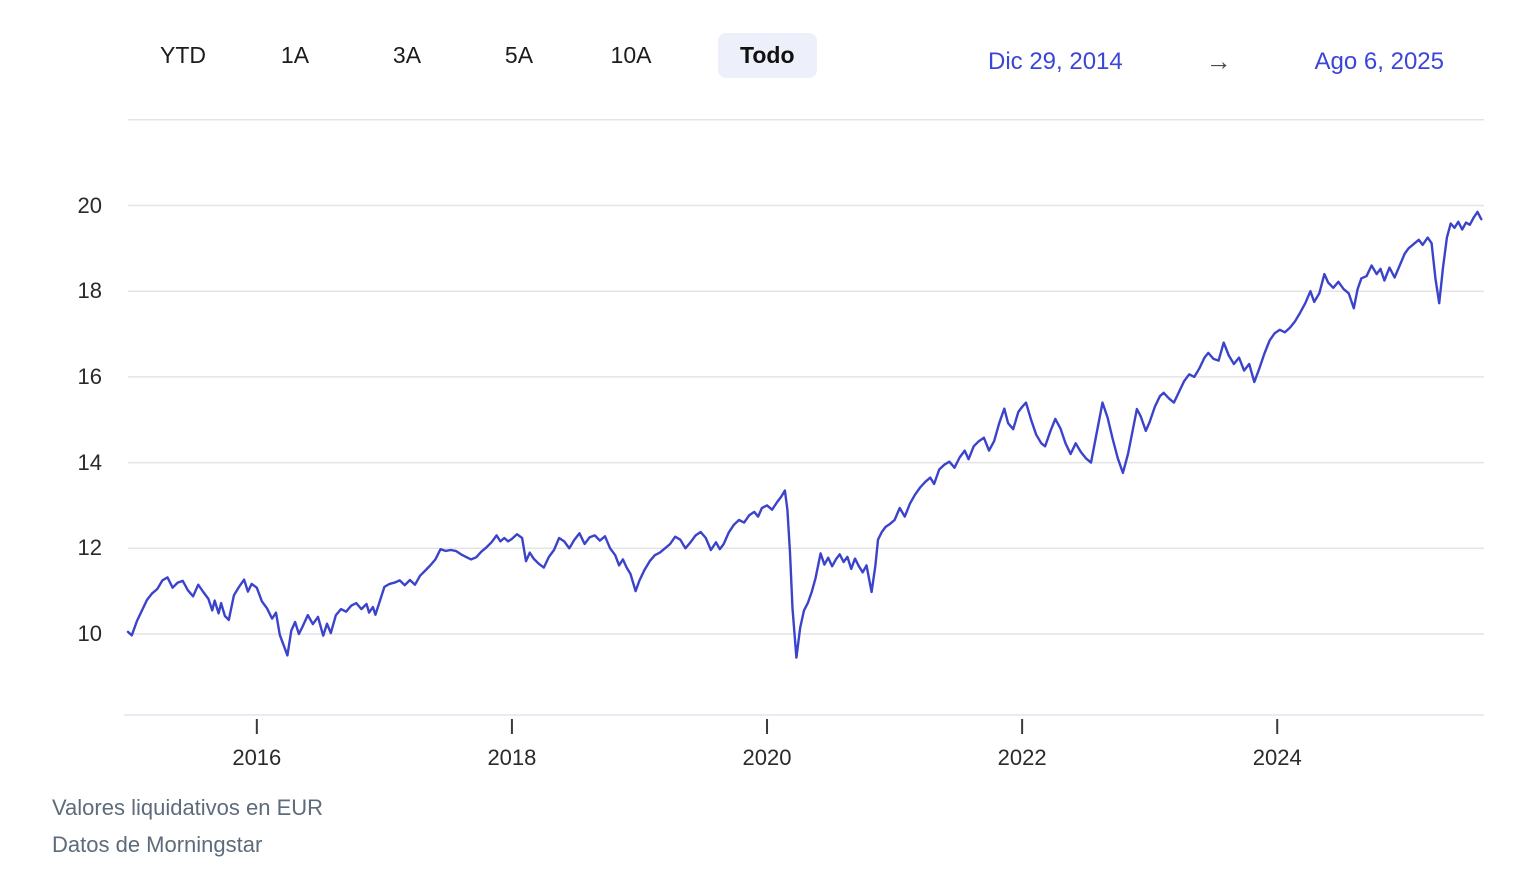 This screenshot has height=872, width=1534. Describe the element at coordinates (188, 807) in the screenshot. I see `footer-currency-note: Valores liquidativos en EUR` at that location.